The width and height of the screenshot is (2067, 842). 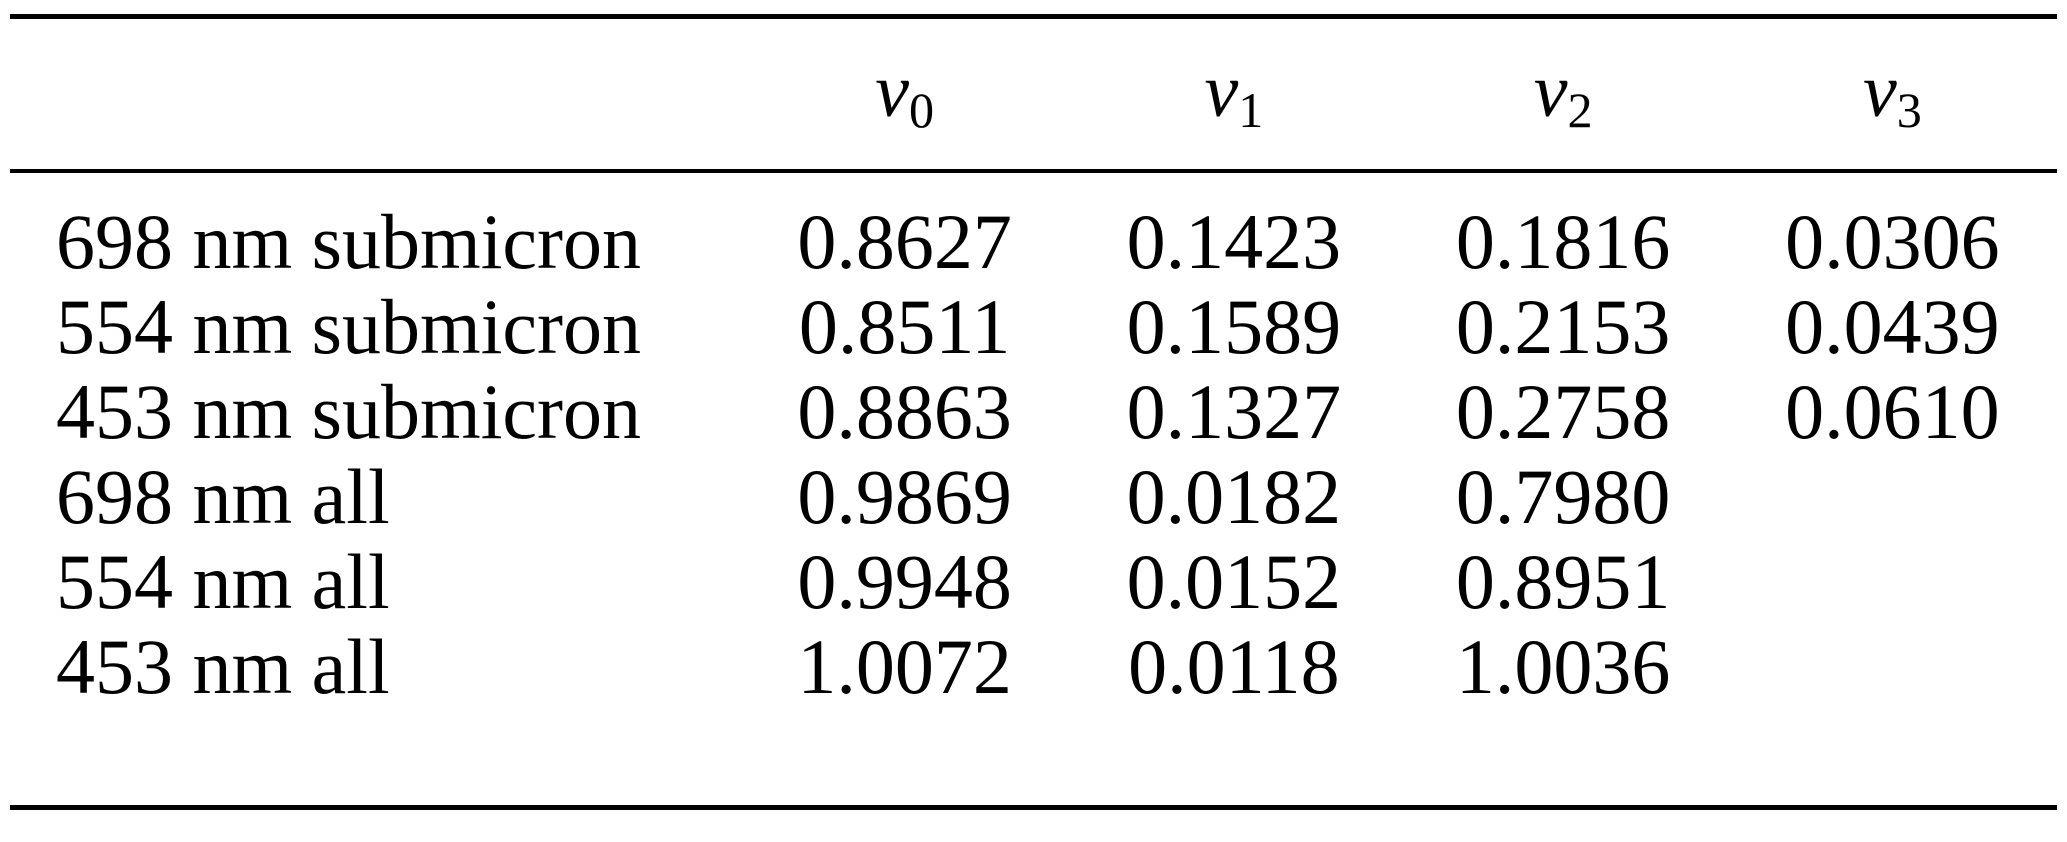 What do you see at coordinates (223, 581) in the screenshot?
I see `row-label: 554 nm all` at bounding box center [223, 581].